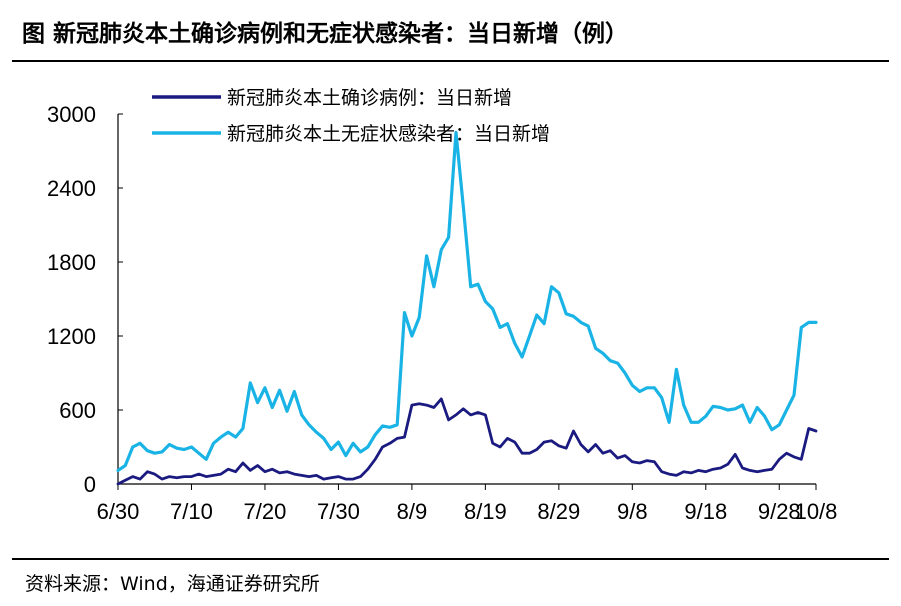 The height and width of the screenshot is (606, 901). I want to click on footer-divider, so click(450, 559).